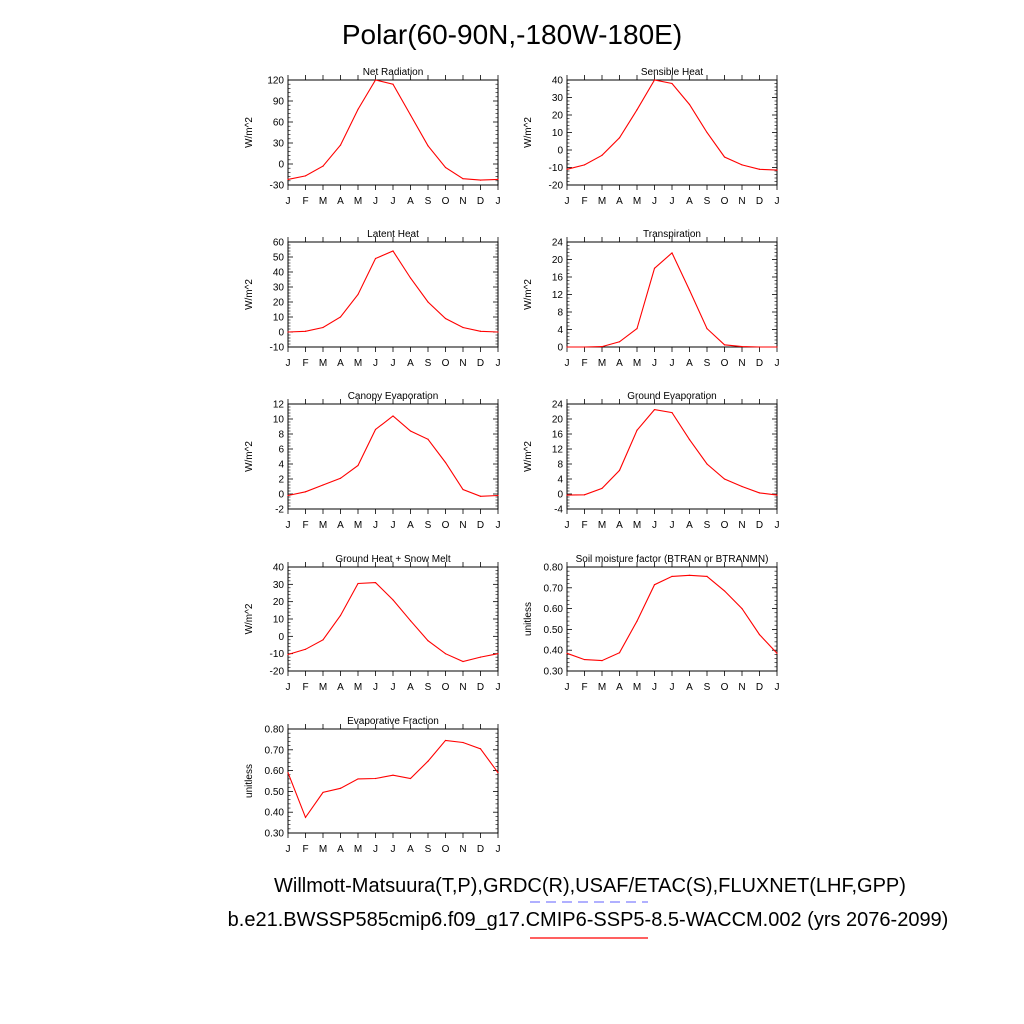 Image resolution: width=1024 pixels, height=1024 pixels. Describe the element at coordinates (275, 771) in the screenshot. I see `y-tick-label: 0.60` at that location.